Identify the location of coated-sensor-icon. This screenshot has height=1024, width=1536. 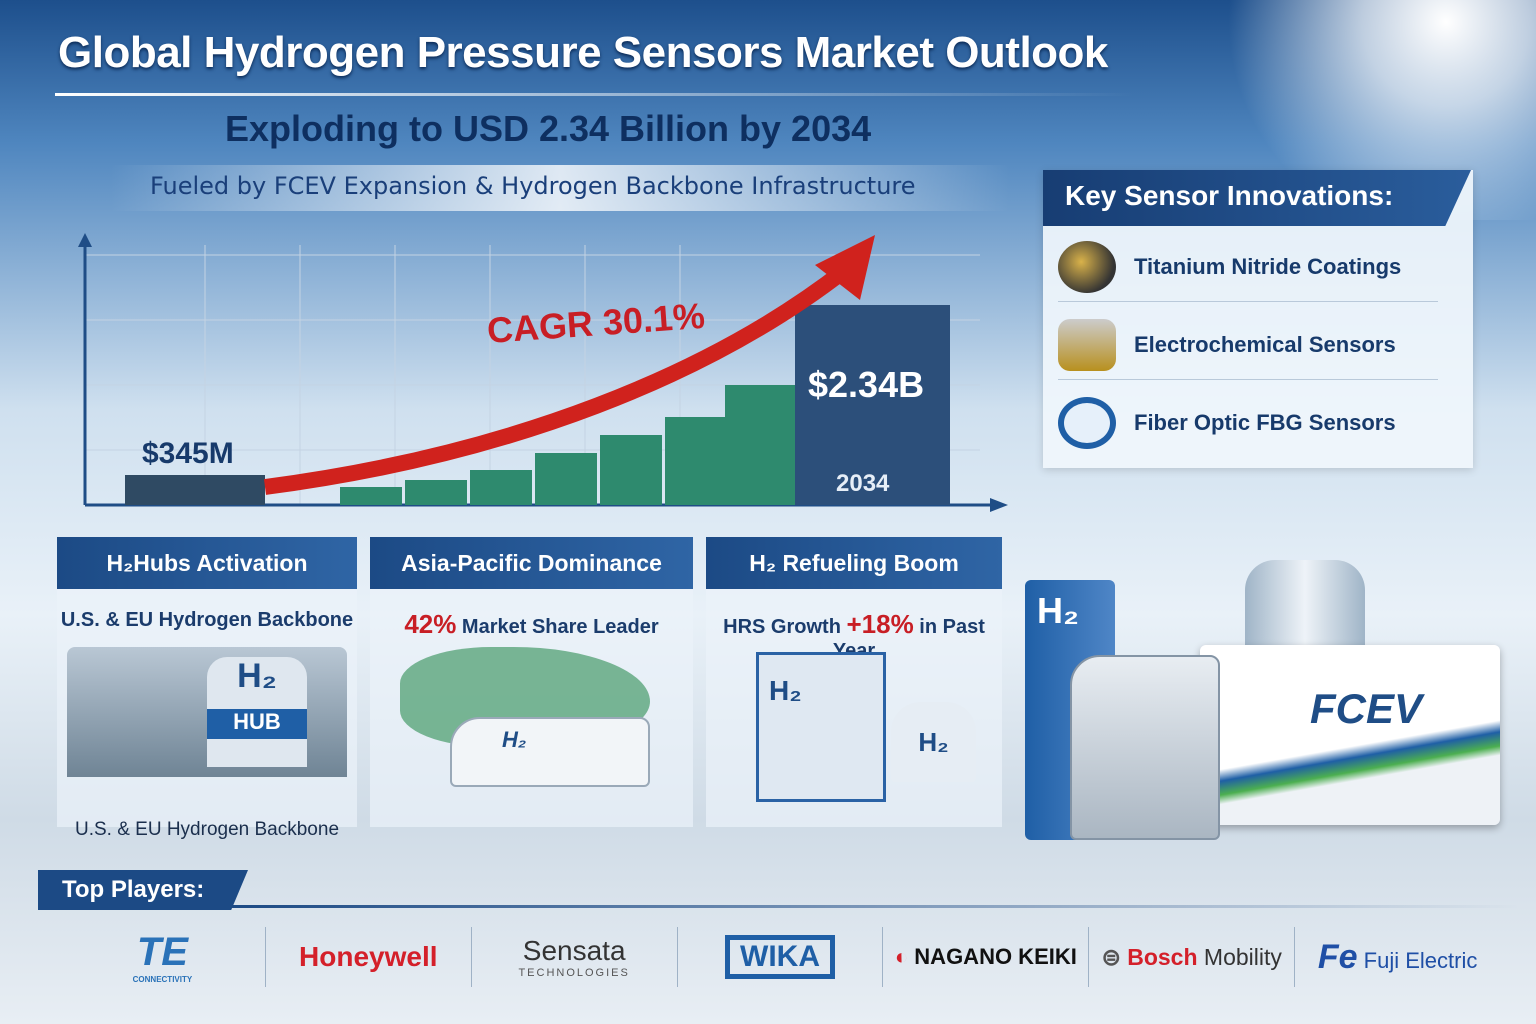
(1087, 266).